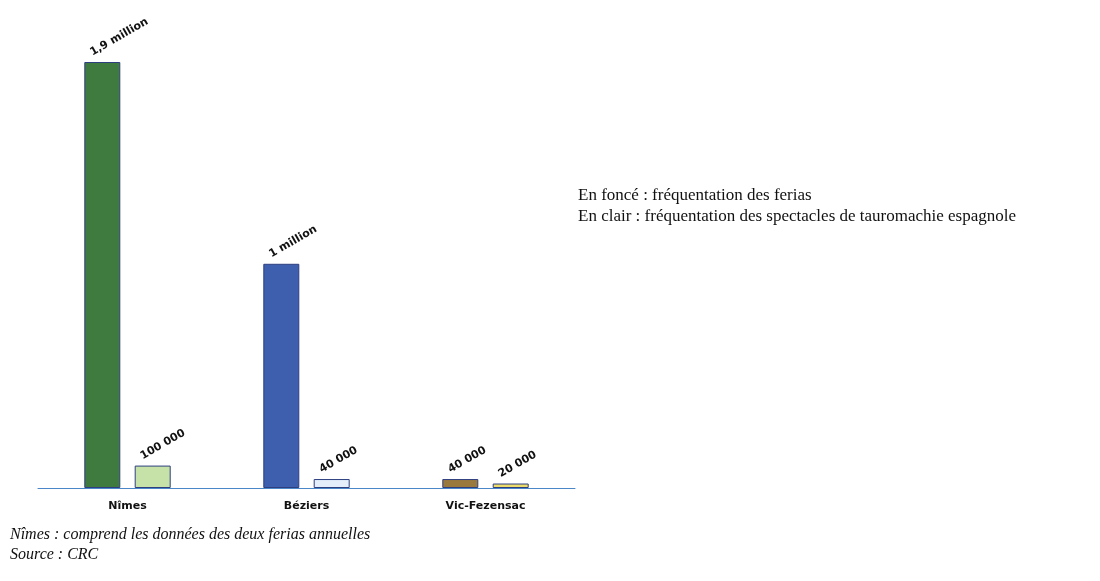 This screenshot has height=581, width=1100. Describe the element at coordinates (54, 553) in the screenshot. I see `source-note: Source : CRC` at that location.